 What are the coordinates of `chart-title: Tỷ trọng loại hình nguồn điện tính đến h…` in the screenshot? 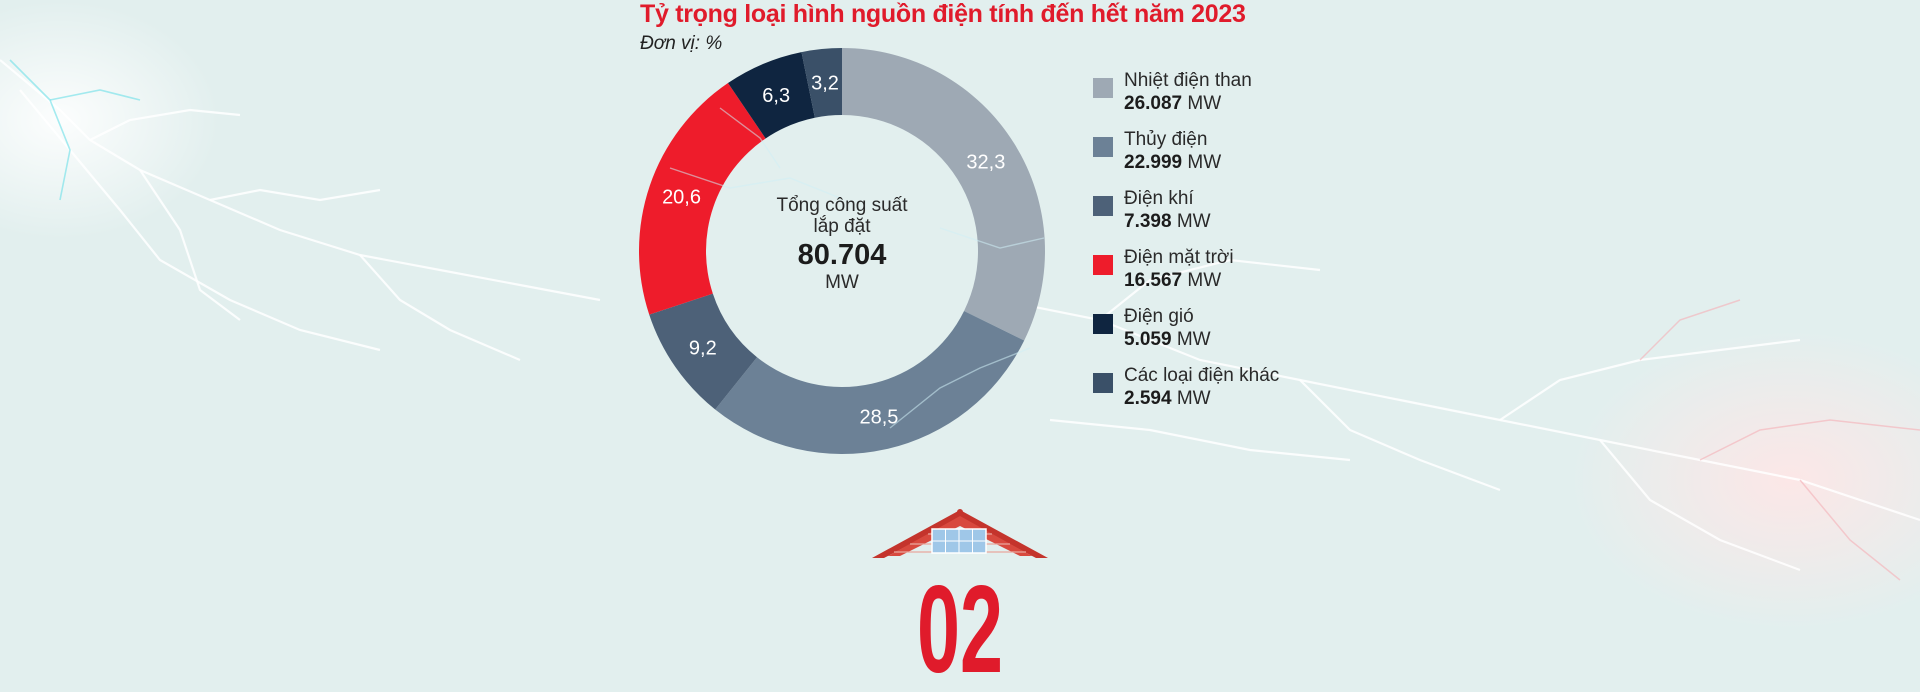 It's located at (943, 14).